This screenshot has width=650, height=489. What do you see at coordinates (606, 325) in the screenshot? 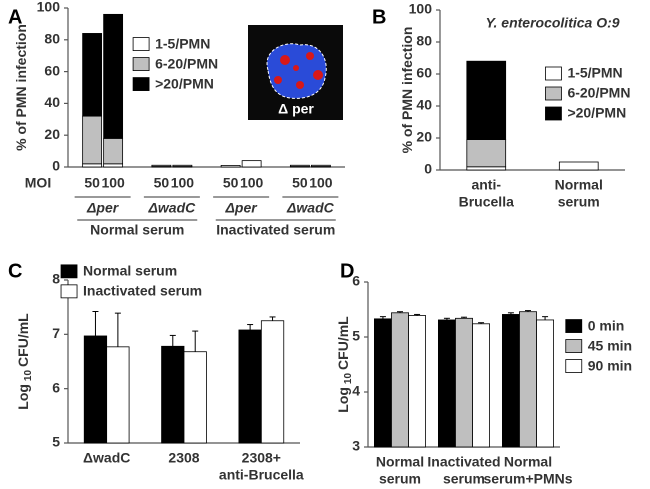
I see `legend-label: 0 min` at bounding box center [606, 325].